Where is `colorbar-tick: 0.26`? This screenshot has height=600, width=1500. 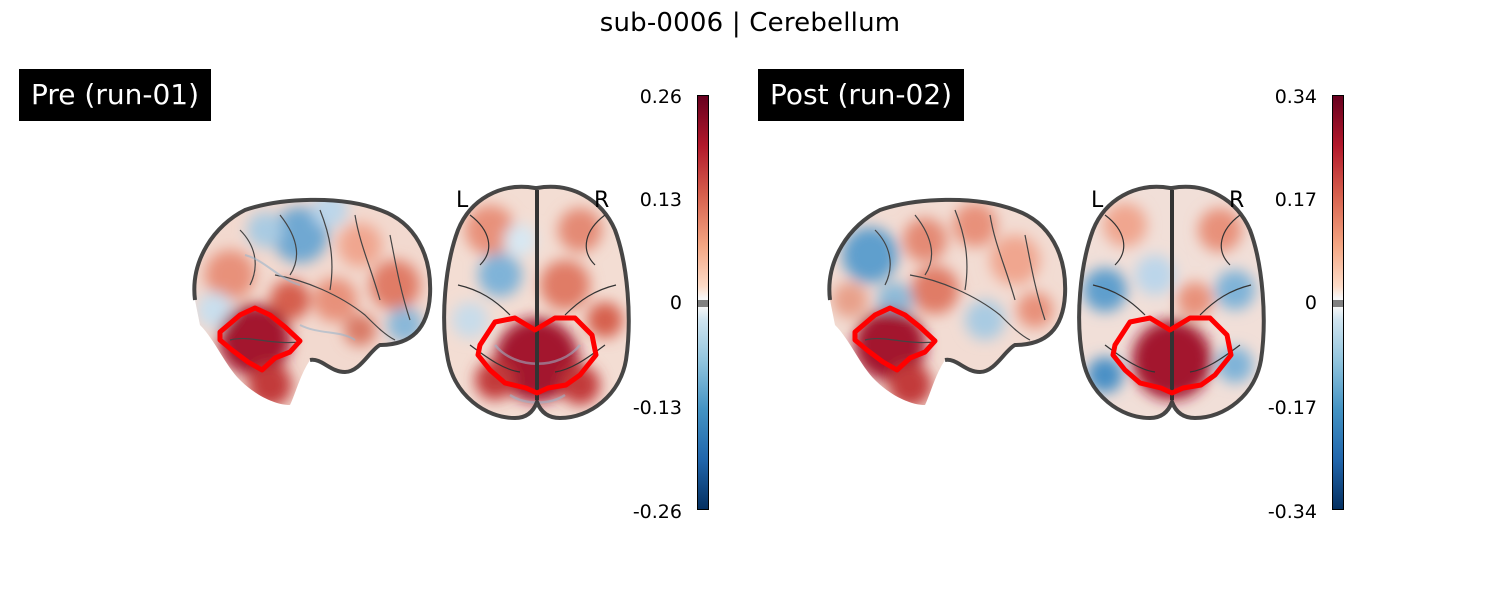
colorbar-tick: 0.26 is located at coordinates (660, 97).